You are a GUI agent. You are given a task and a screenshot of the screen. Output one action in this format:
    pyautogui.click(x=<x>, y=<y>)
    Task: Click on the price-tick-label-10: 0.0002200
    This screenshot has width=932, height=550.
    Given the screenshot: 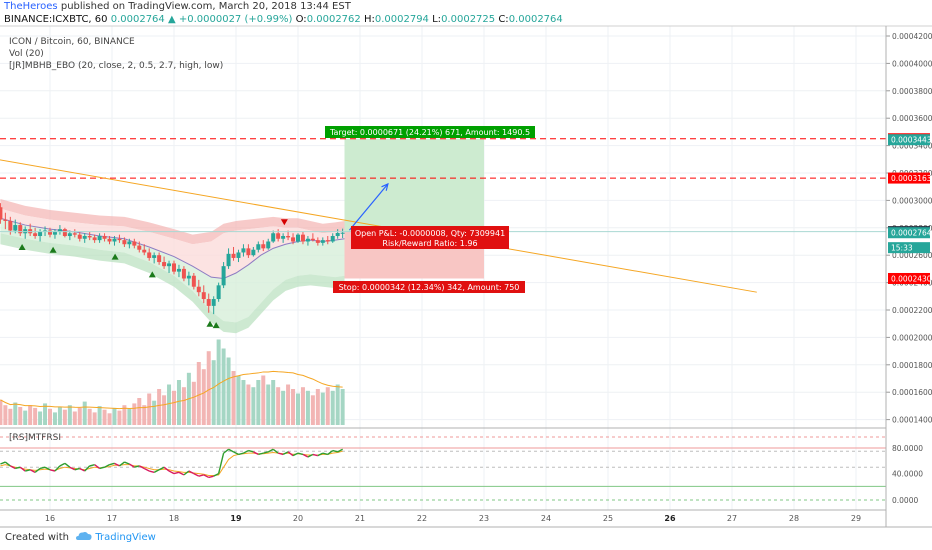 What is the action you would take?
    pyautogui.click(x=912, y=310)
    